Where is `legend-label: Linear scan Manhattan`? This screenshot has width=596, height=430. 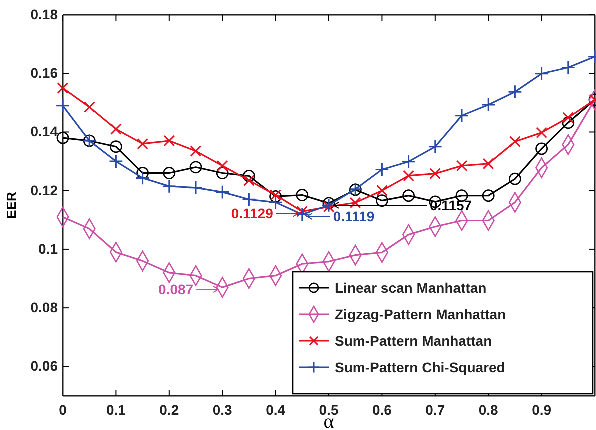
legend-label: Linear scan Manhattan is located at coordinates (411, 288).